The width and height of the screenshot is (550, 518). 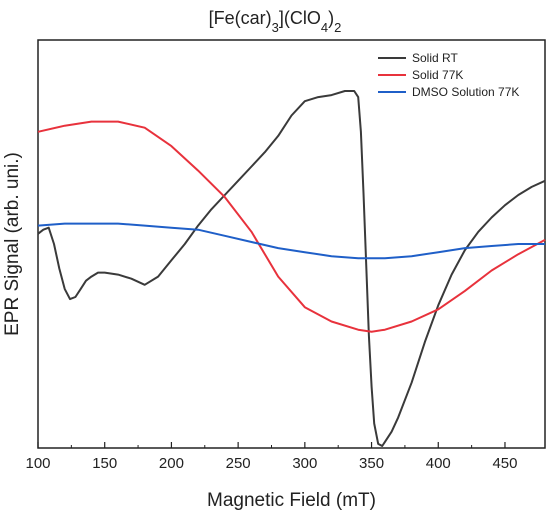 I want to click on title-part: 4, so click(x=324, y=27).